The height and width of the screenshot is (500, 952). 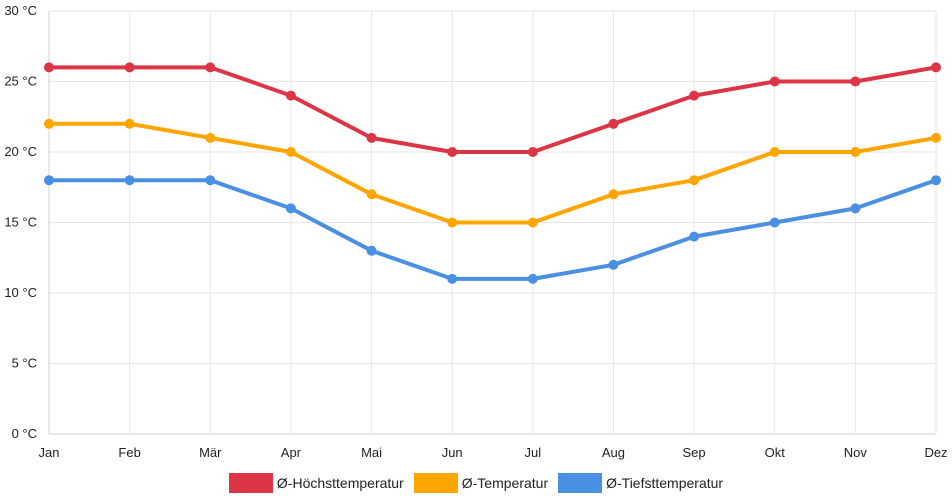 What do you see at coordinates (505, 483) in the screenshot?
I see `legend-label-mean: Ø-Temperatur` at bounding box center [505, 483].